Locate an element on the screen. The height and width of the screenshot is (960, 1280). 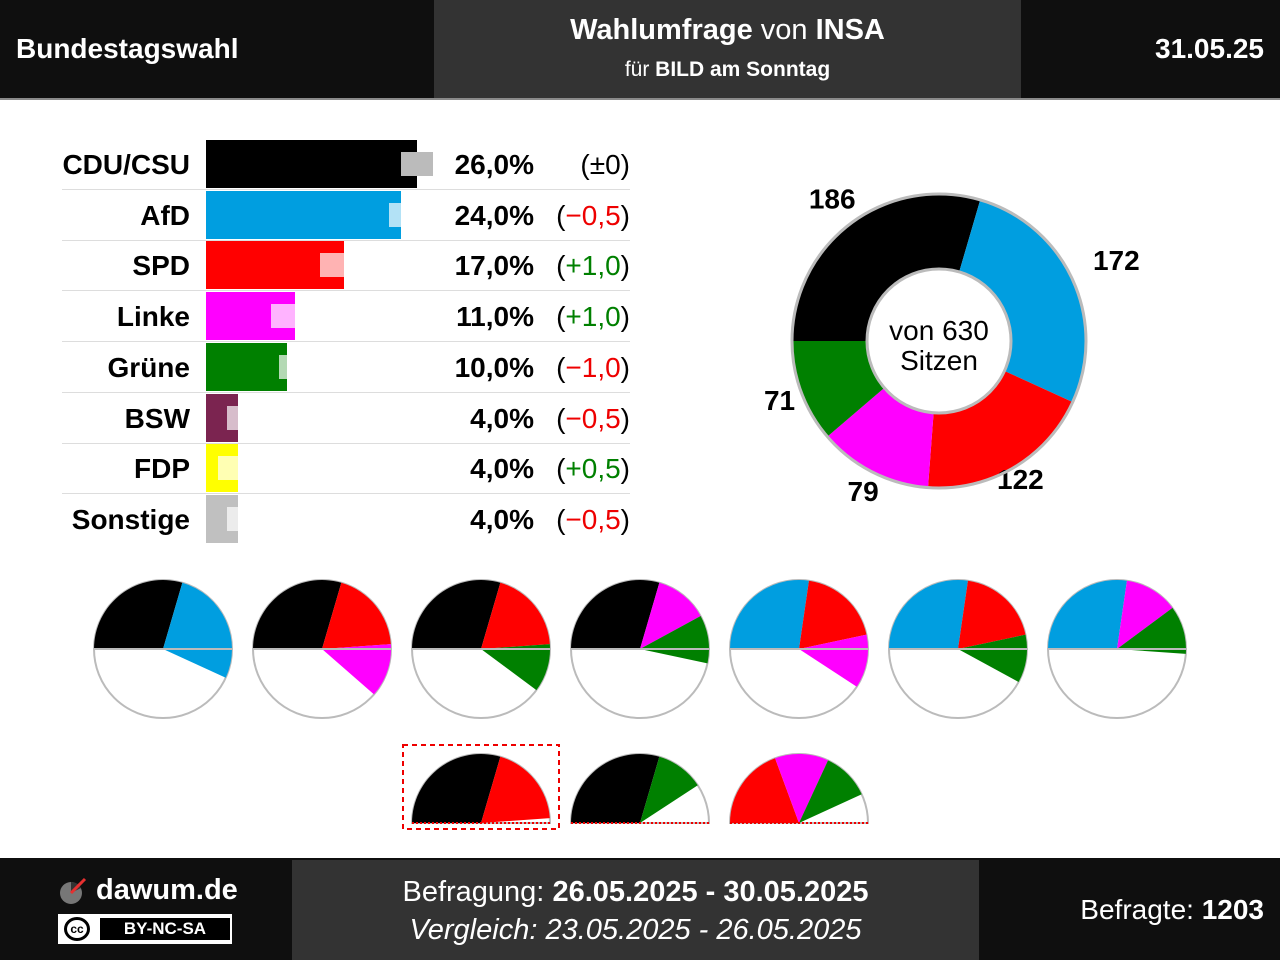
survey-period-value: 26.05.2025 - 30.05.2025 is located at coordinates (710, 892).